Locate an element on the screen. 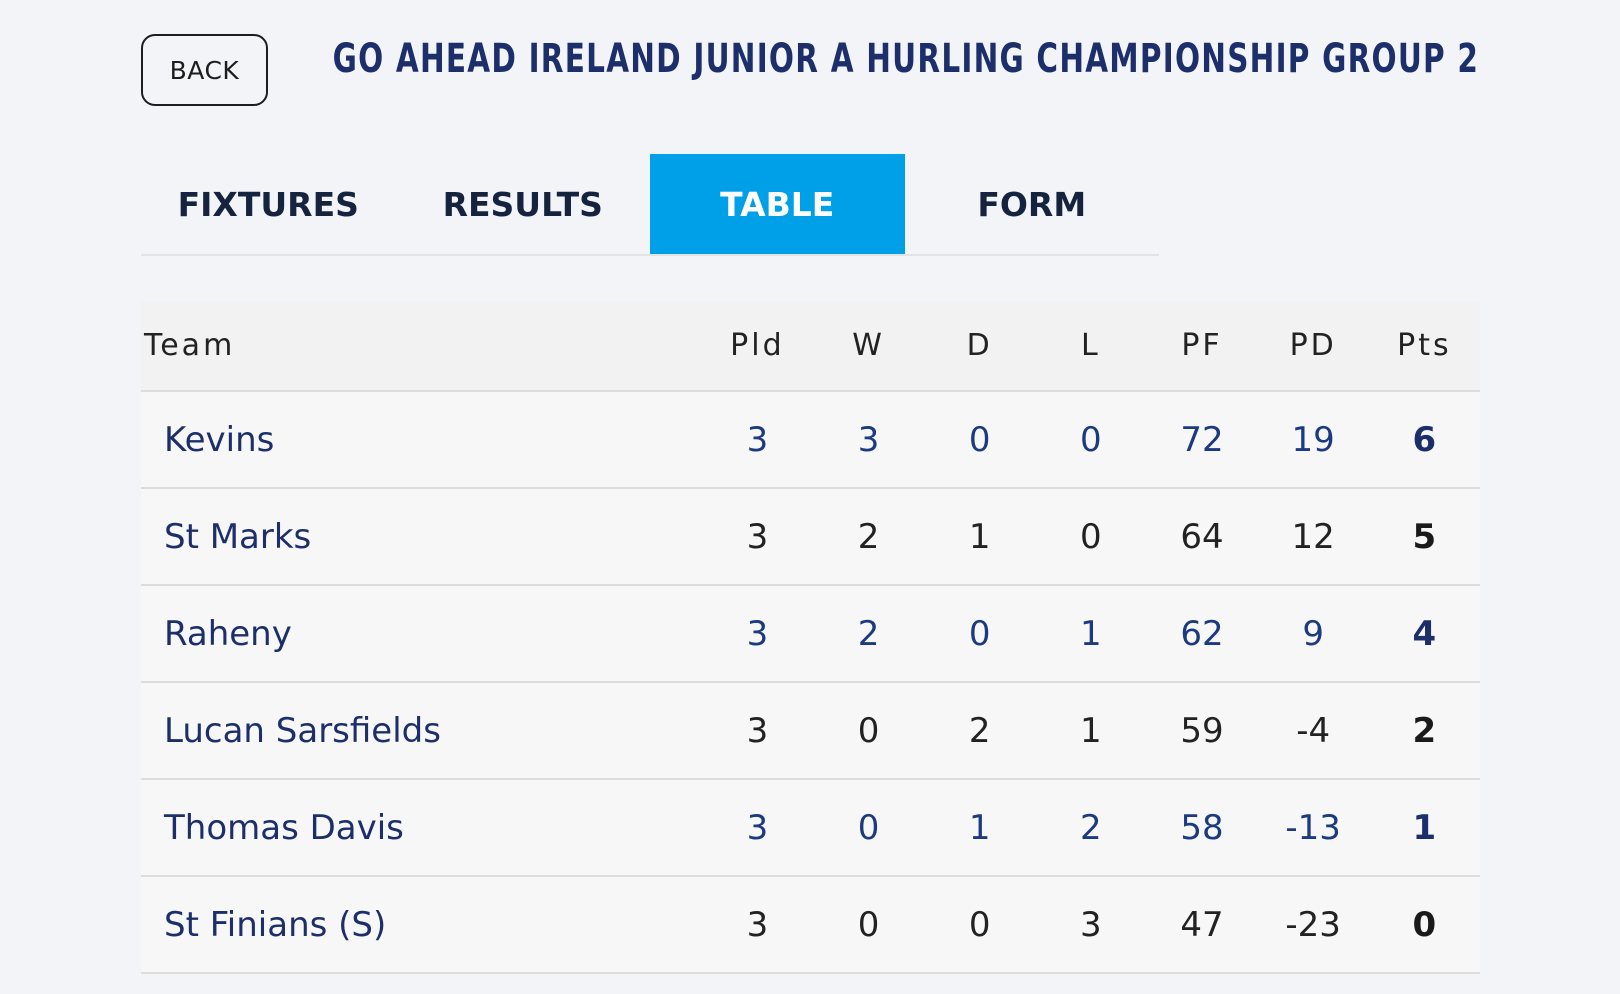 The height and width of the screenshot is (994, 1620). table-row: Lucan Sarsfields 3 0 2 1 59 -4 2 is located at coordinates (810, 730).